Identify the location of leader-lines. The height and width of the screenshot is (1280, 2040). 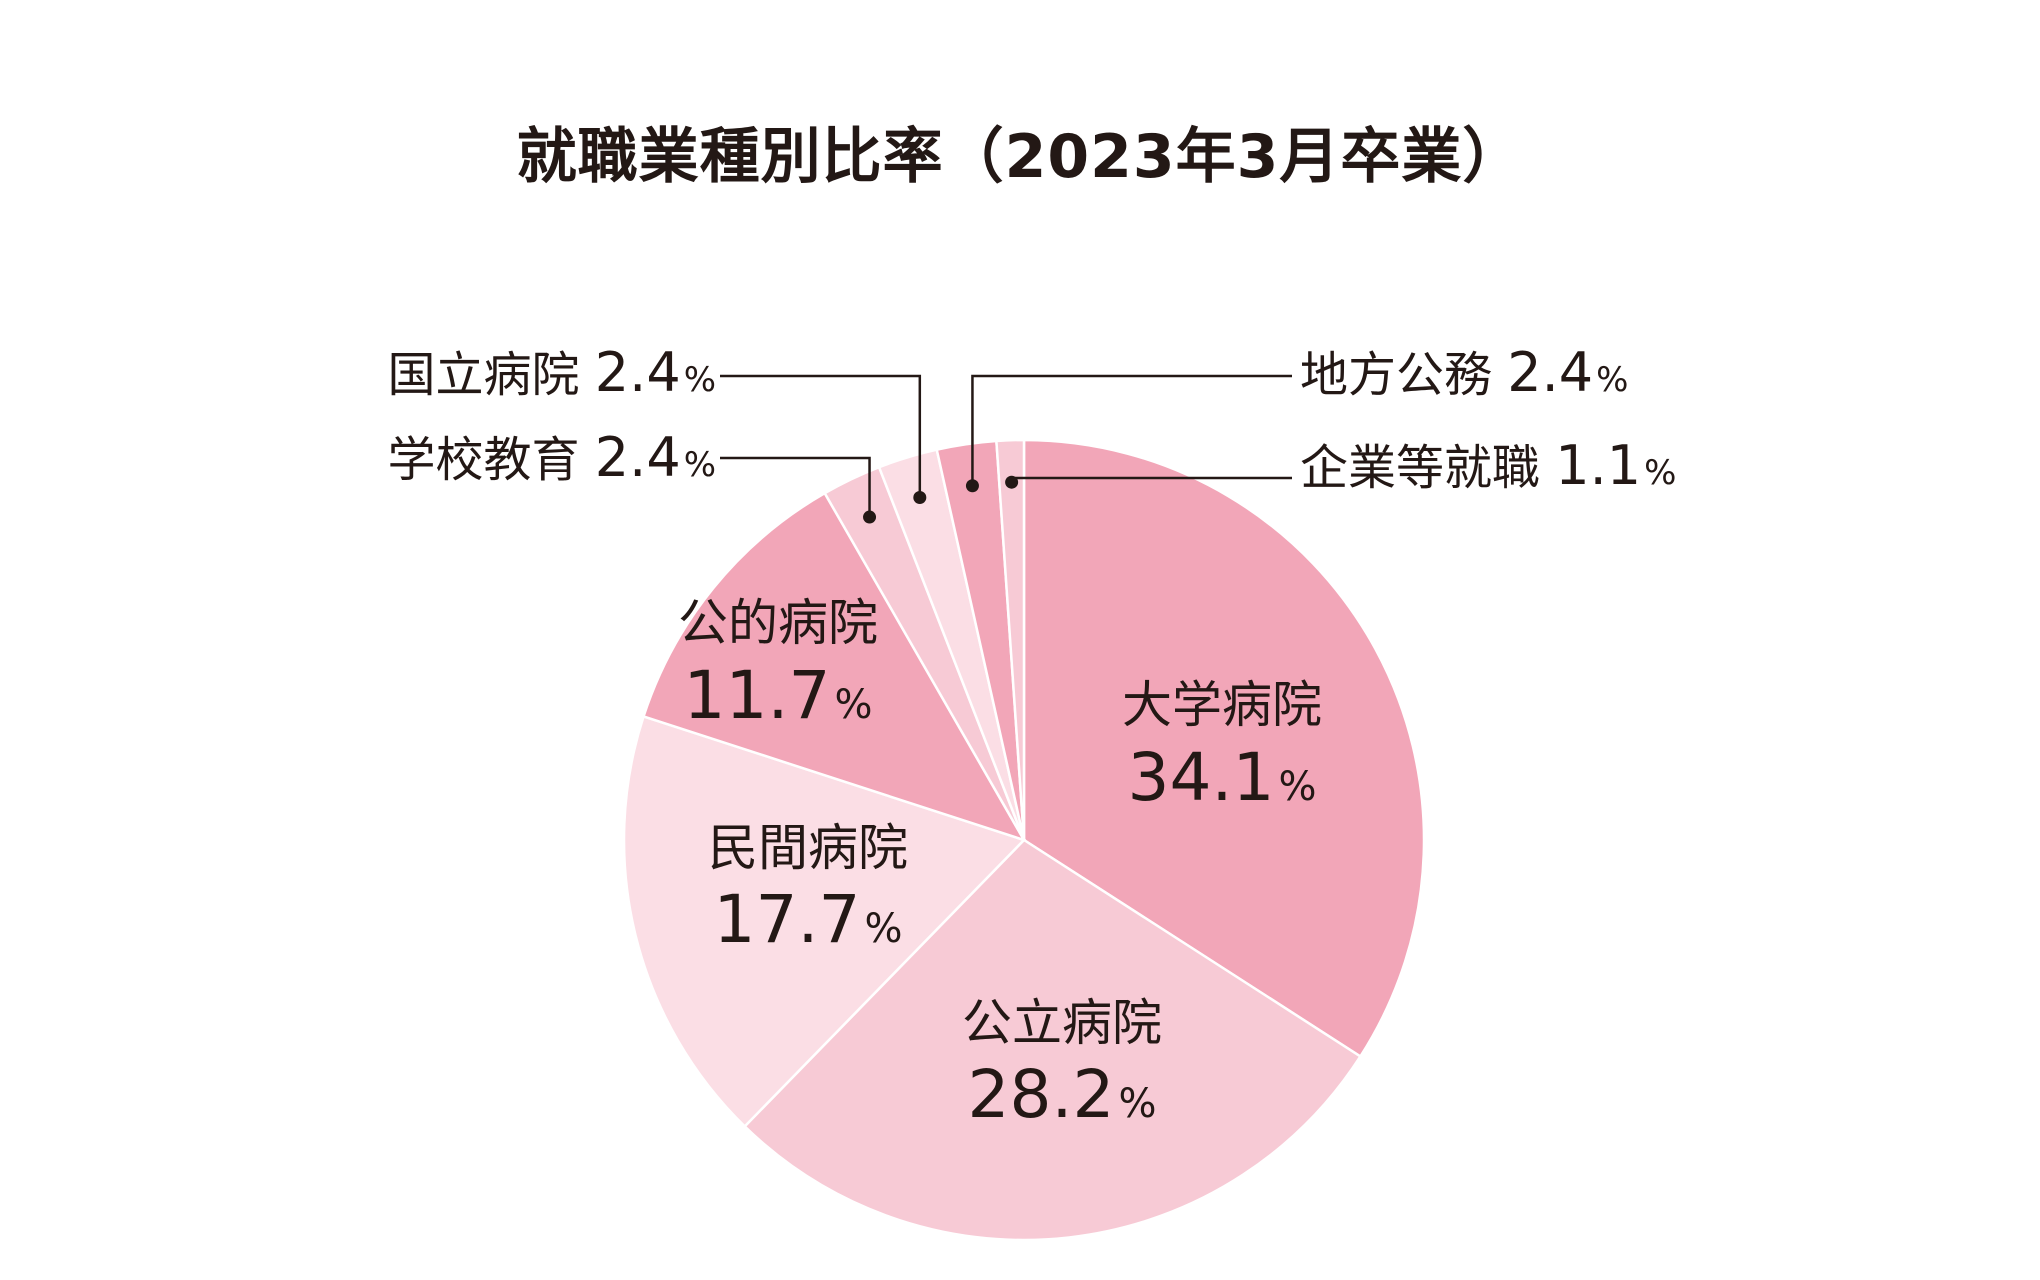
(1006, 449).